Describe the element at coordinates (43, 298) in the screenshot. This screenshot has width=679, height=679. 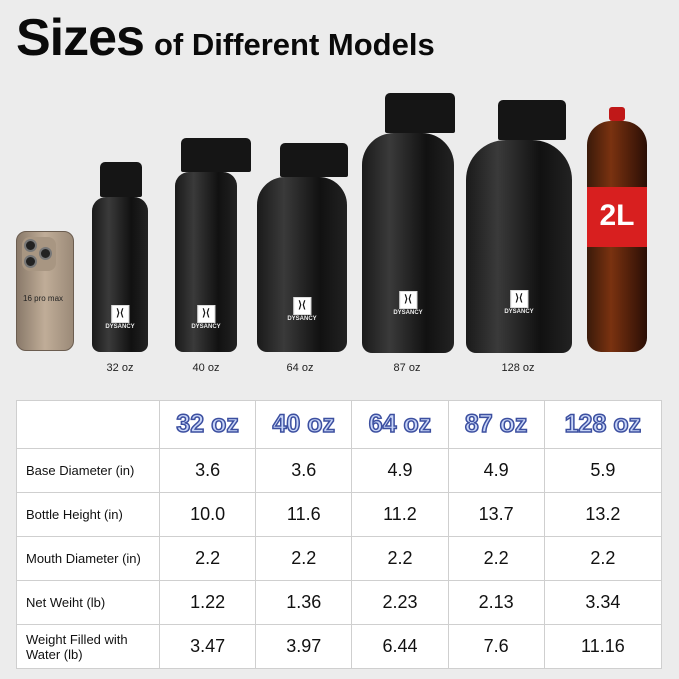
I see `phone-label: 16 pro max` at that location.